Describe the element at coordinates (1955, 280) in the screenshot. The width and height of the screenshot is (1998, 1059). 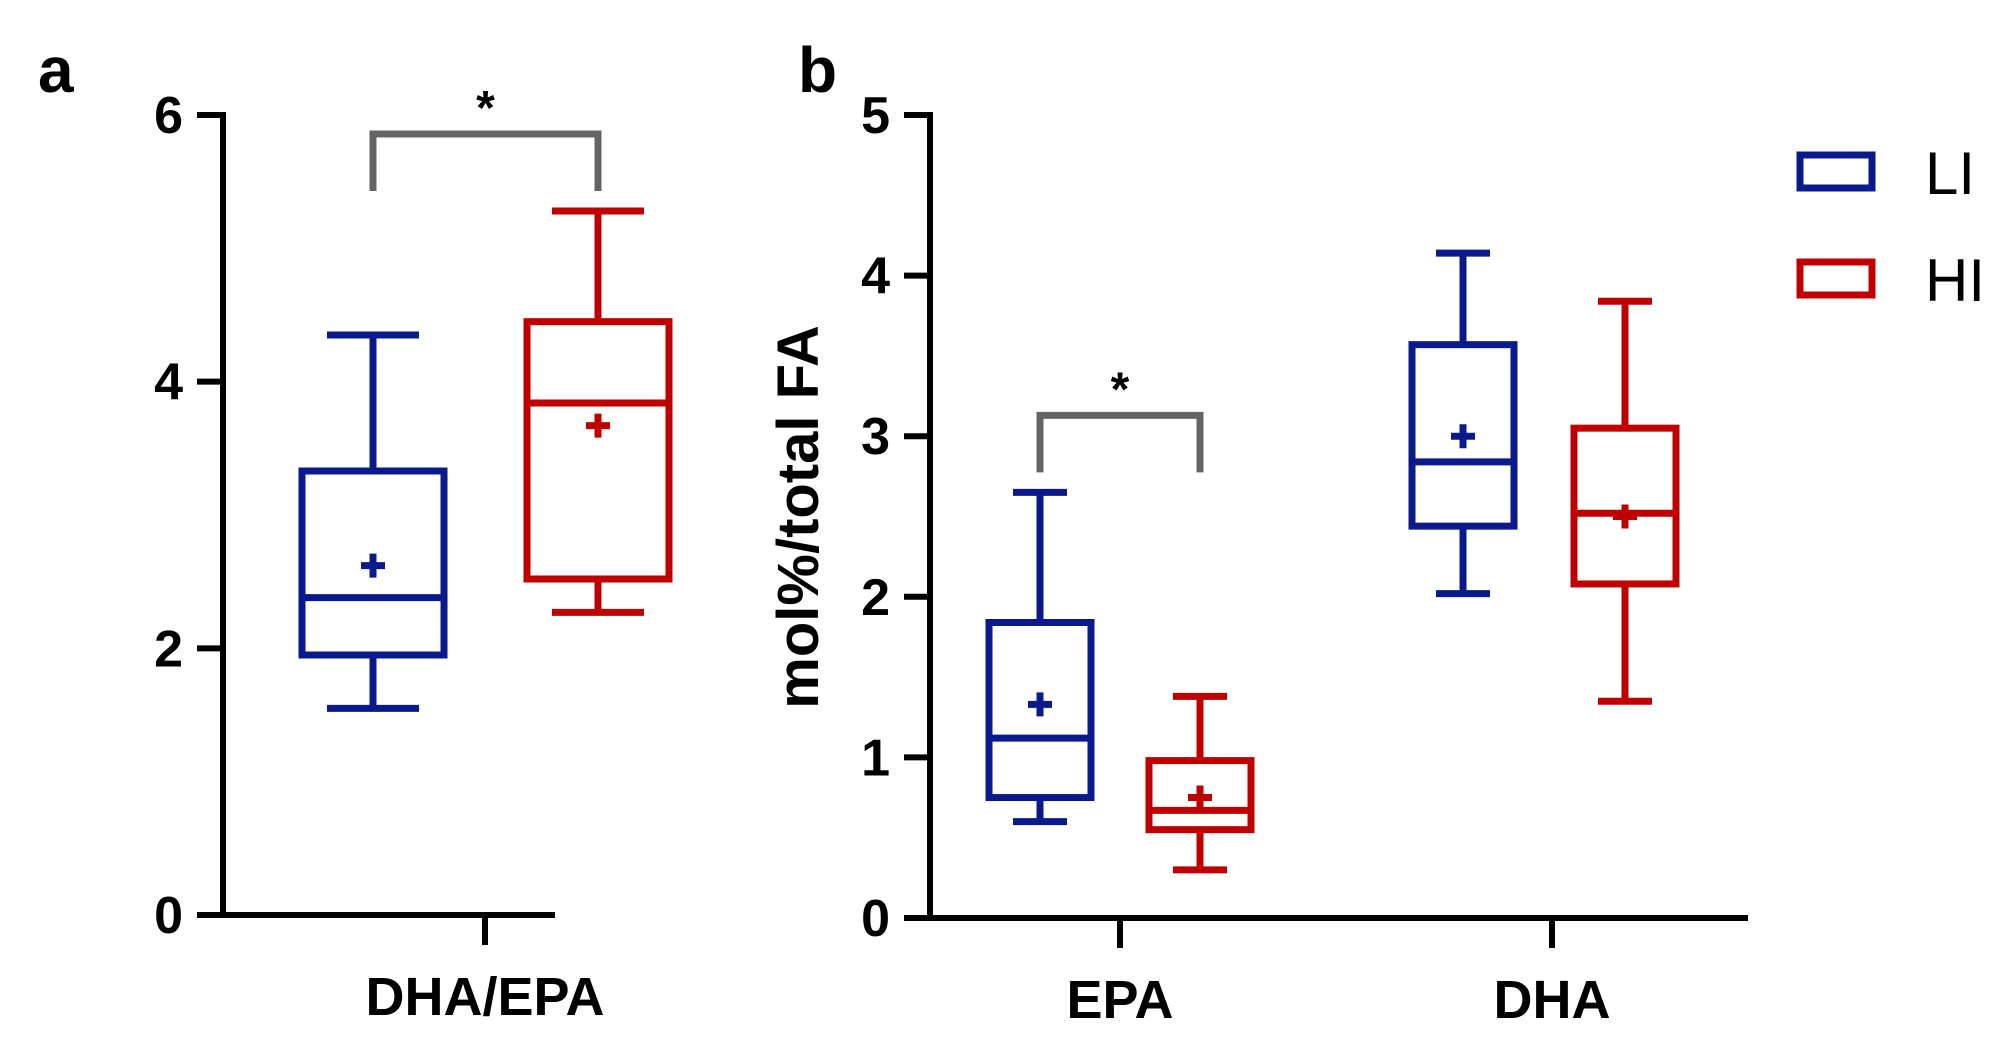
I see `legend-label-hi: HI` at that location.